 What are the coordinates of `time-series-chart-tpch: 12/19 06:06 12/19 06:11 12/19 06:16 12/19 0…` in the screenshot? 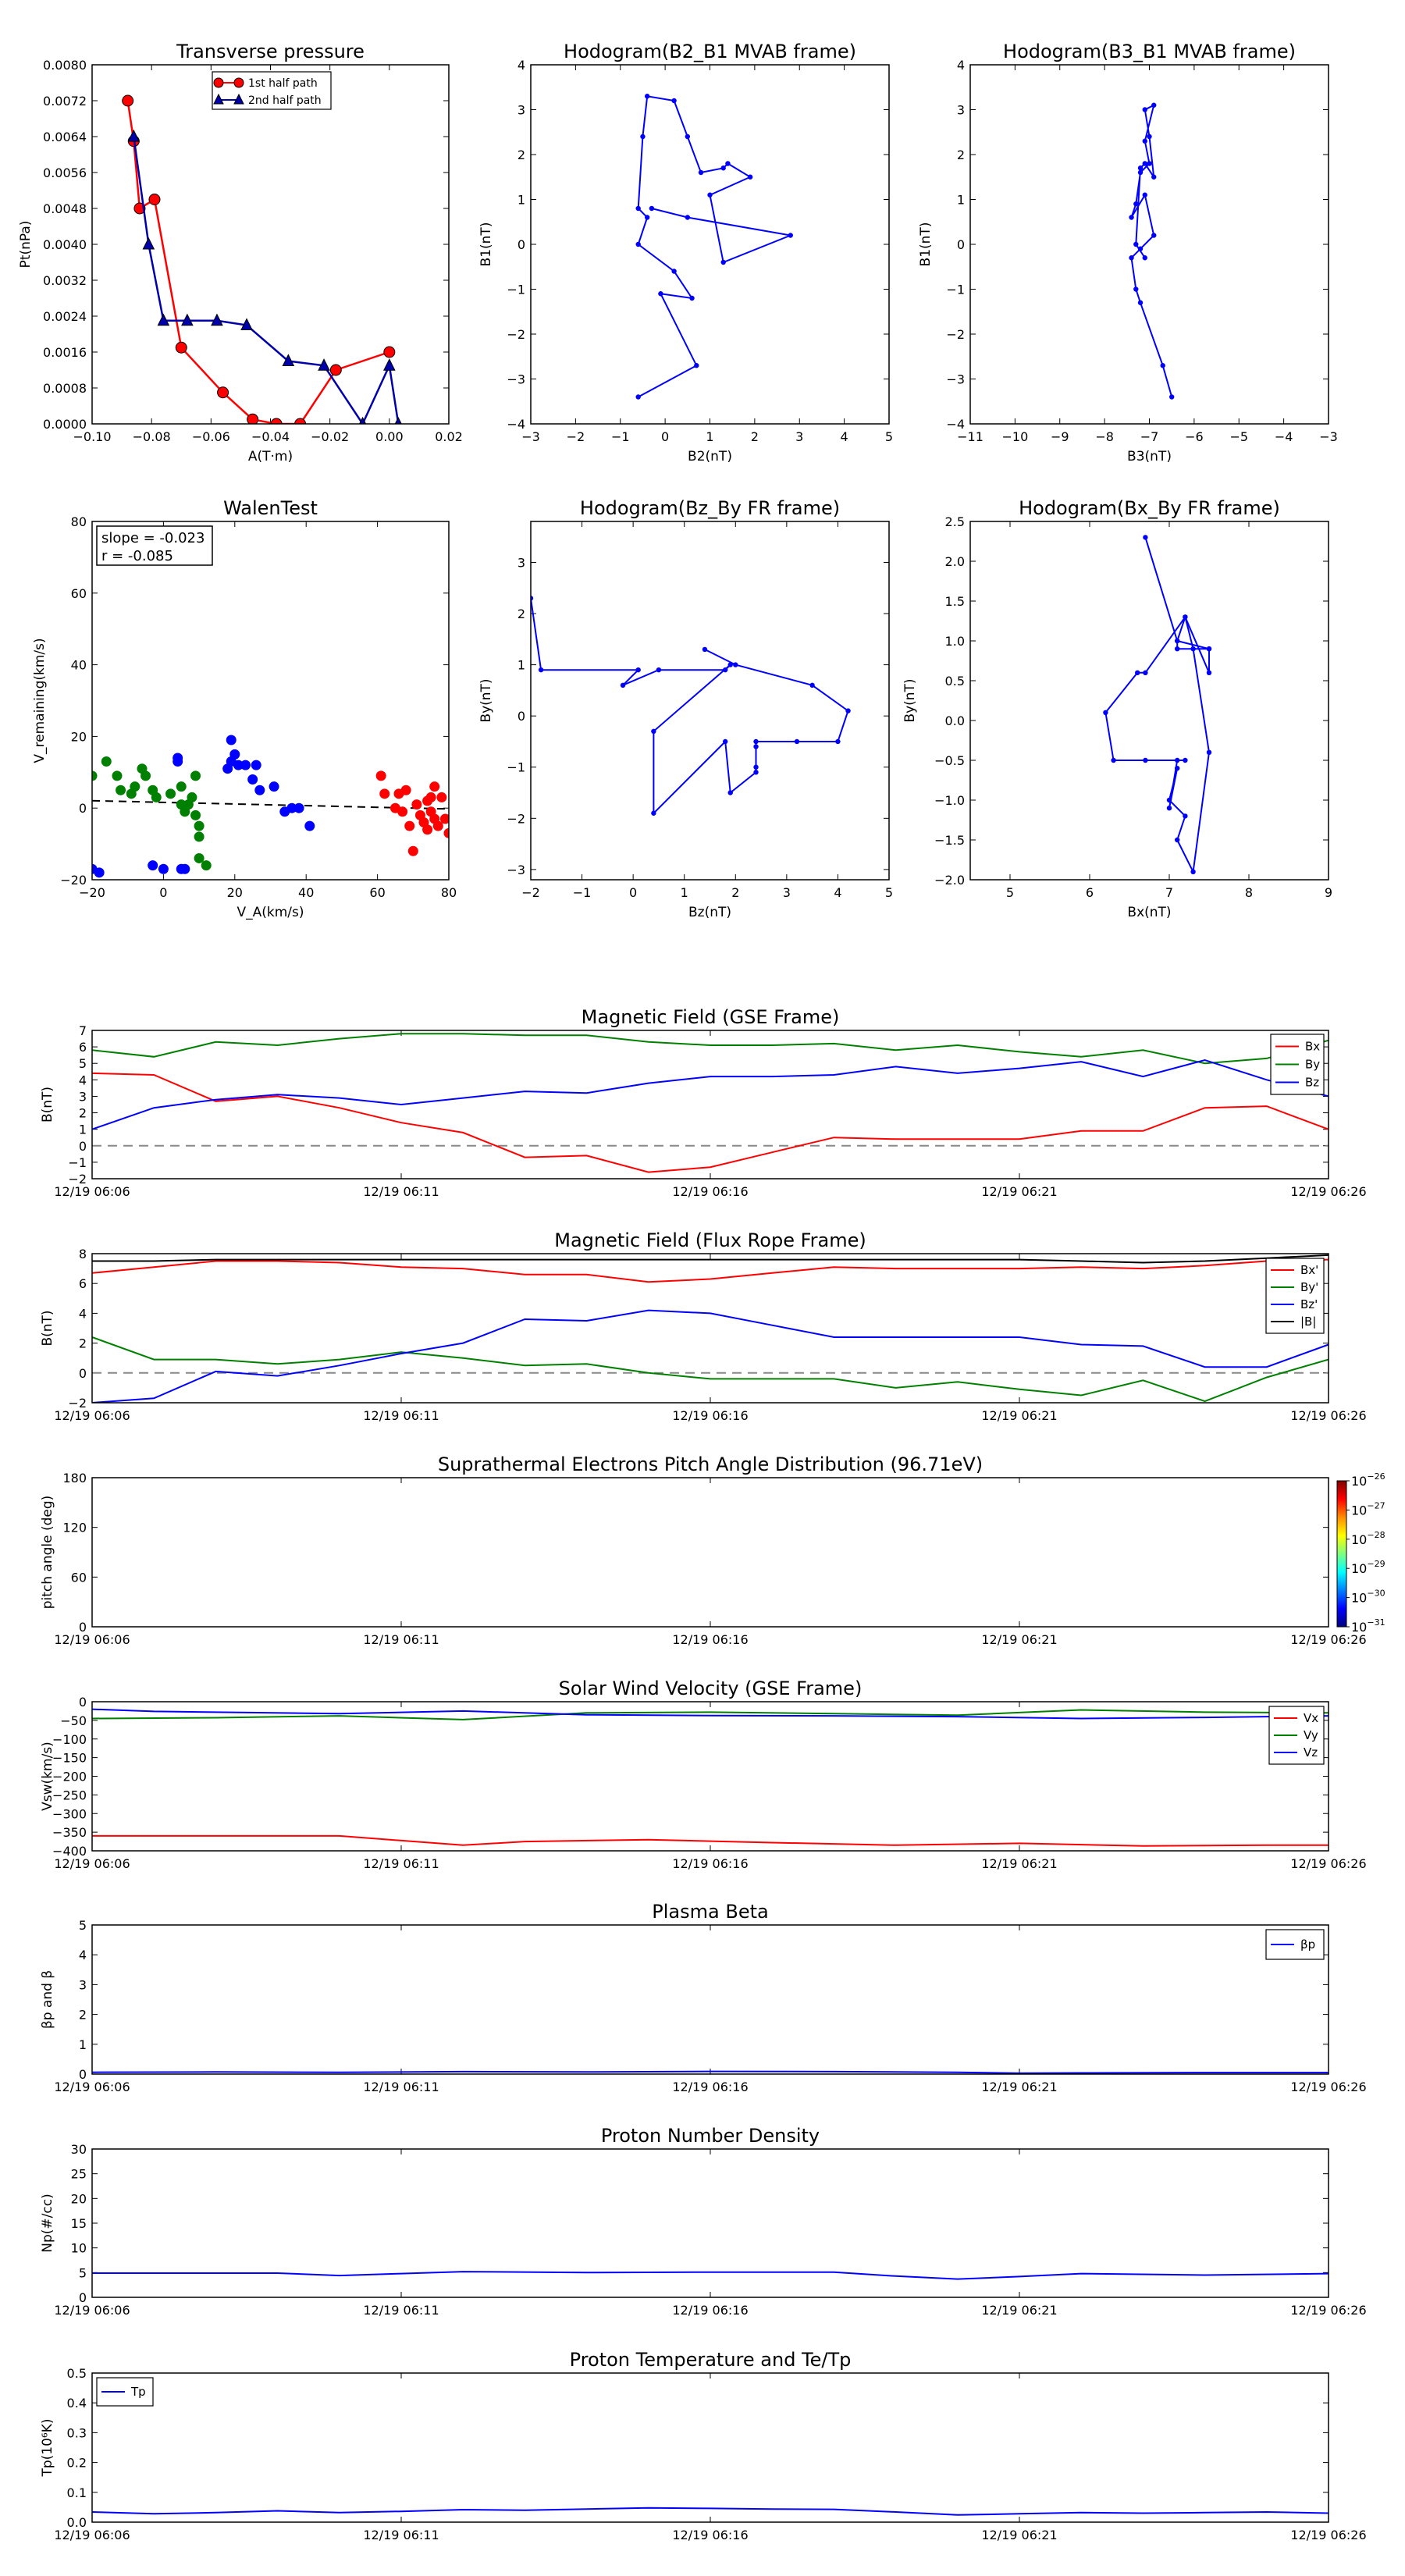 It's located at (704, 2445).